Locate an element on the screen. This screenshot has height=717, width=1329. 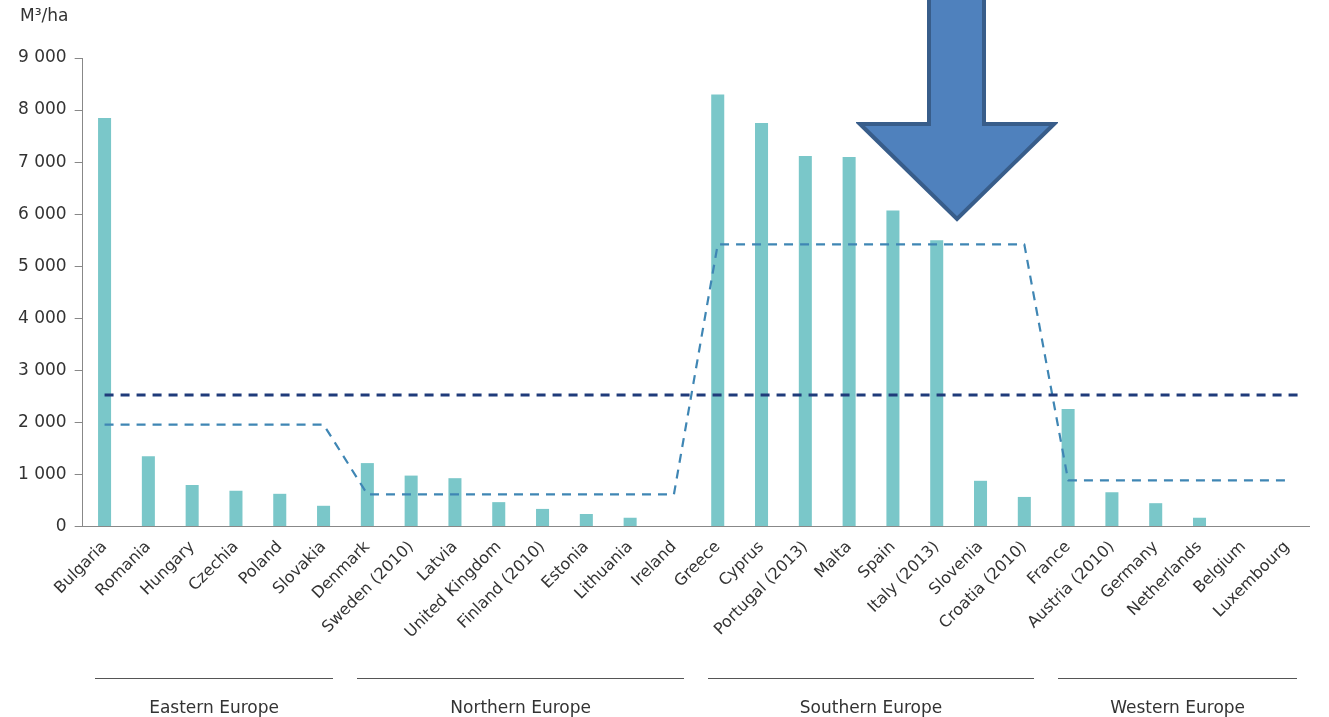
y-tick-label: 8 000 is located at coordinates (42, 108).